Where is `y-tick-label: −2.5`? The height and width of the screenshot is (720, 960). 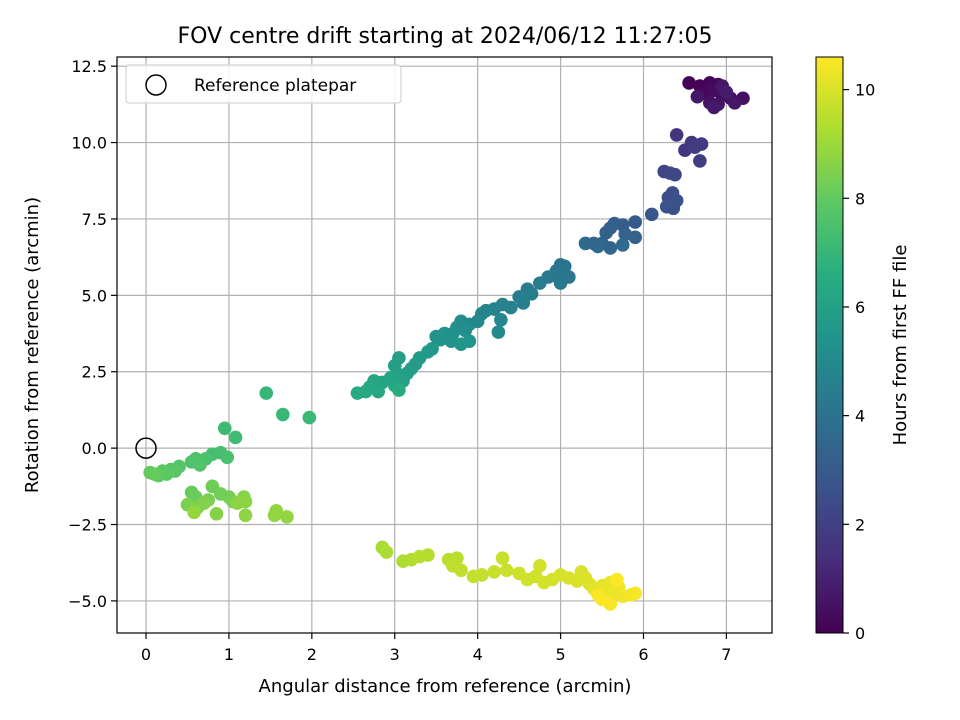
y-tick-label: −2.5 is located at coordinates (87, 525).